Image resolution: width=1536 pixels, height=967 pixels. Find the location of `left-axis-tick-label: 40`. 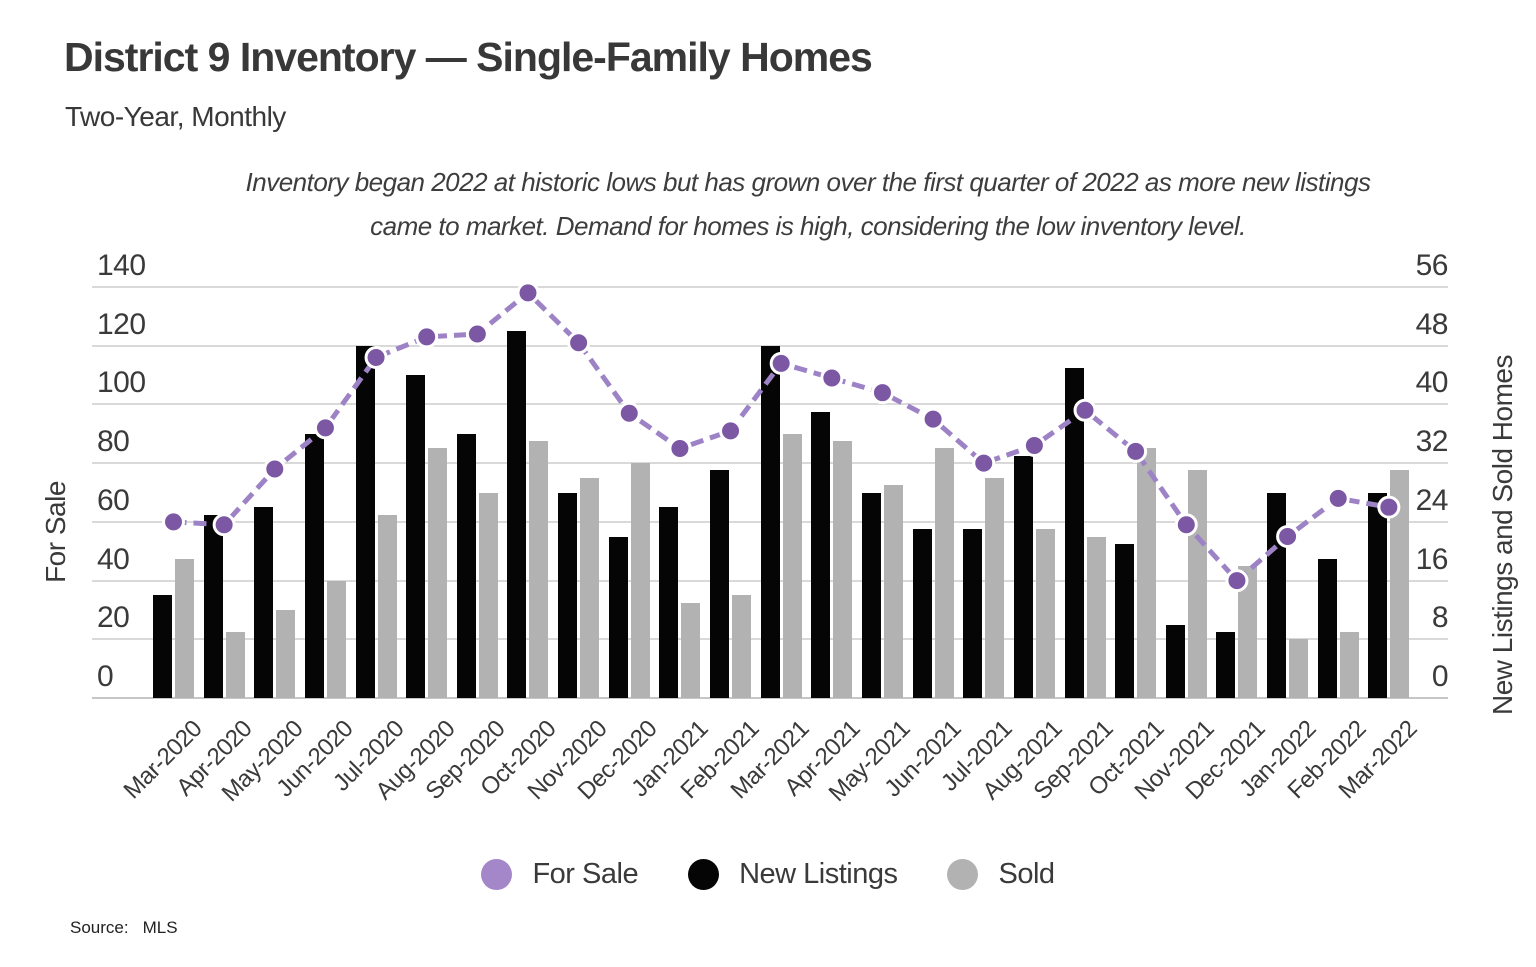

left-axis-tick-label: 40 is located at coordinates (113, 559).